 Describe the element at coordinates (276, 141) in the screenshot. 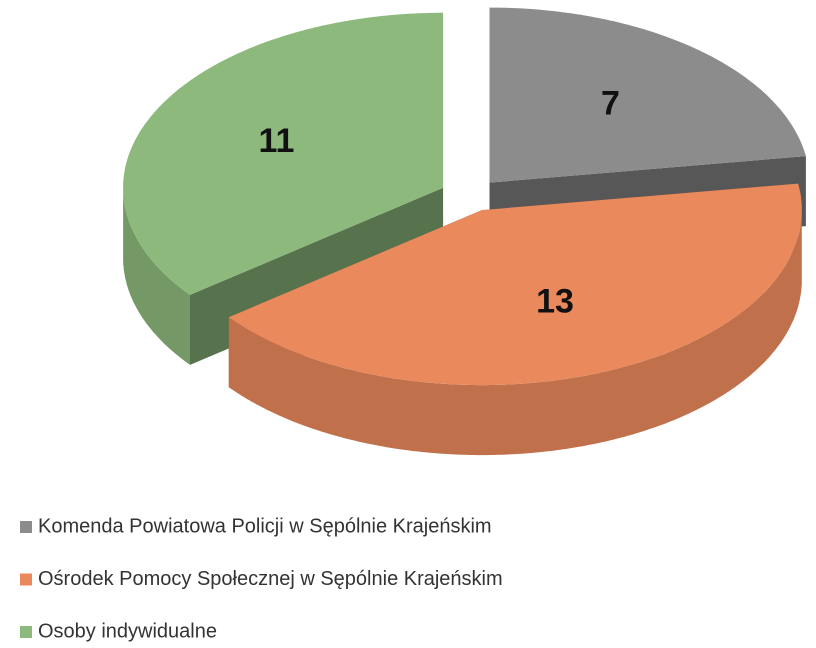

I see `data-label: 11` at that location.